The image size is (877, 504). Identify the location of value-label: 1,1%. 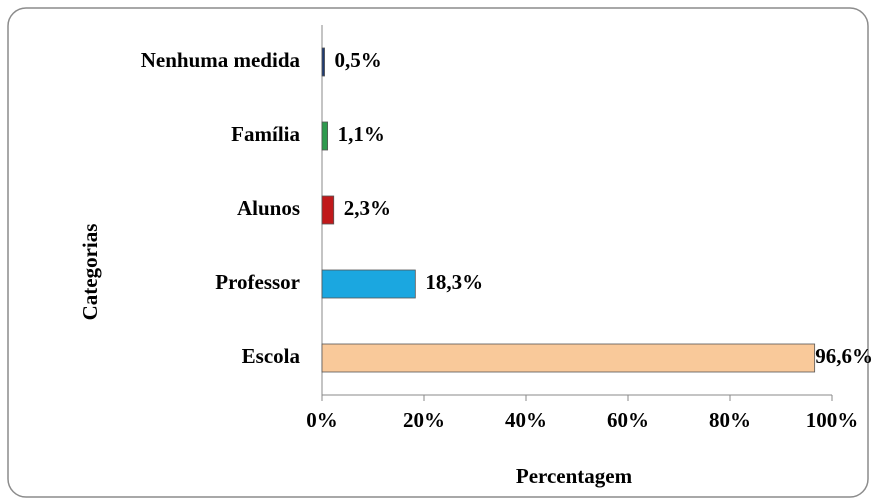
(361, 134).